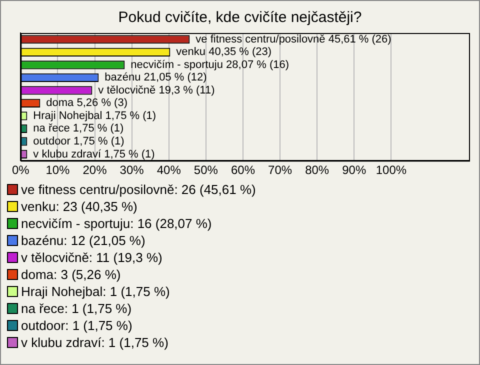  Describe the element at coordinates (71, 274) in the screenshot. I see `text: doma: 3 (5,26 %)` at that location.